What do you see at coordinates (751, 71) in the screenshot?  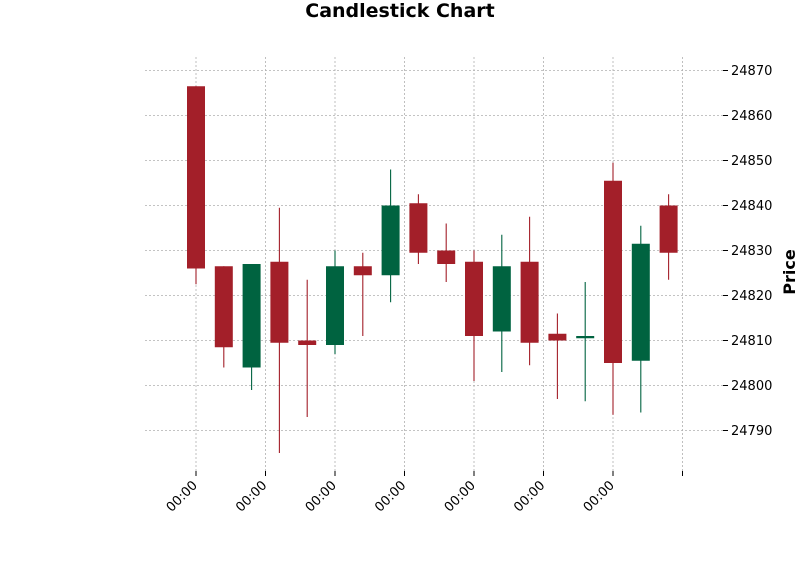 I see `y-tick-label: 24870` at bounding box center [751, 71].